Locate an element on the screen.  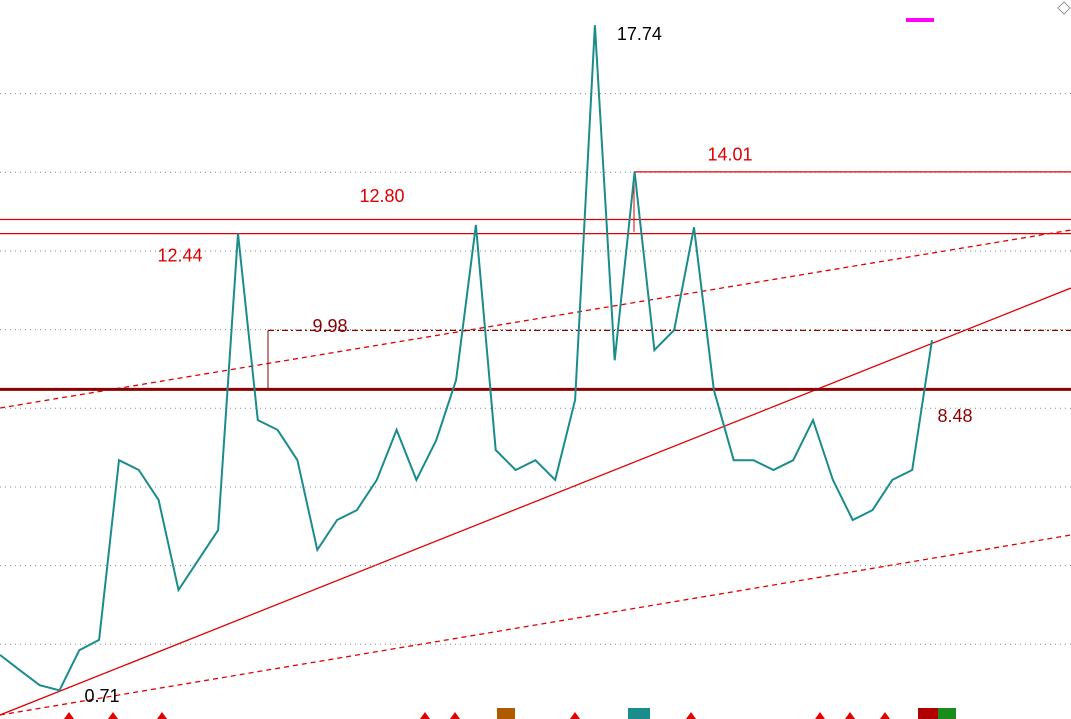
level-label: 12.44 is located at coordinates (179, 255).